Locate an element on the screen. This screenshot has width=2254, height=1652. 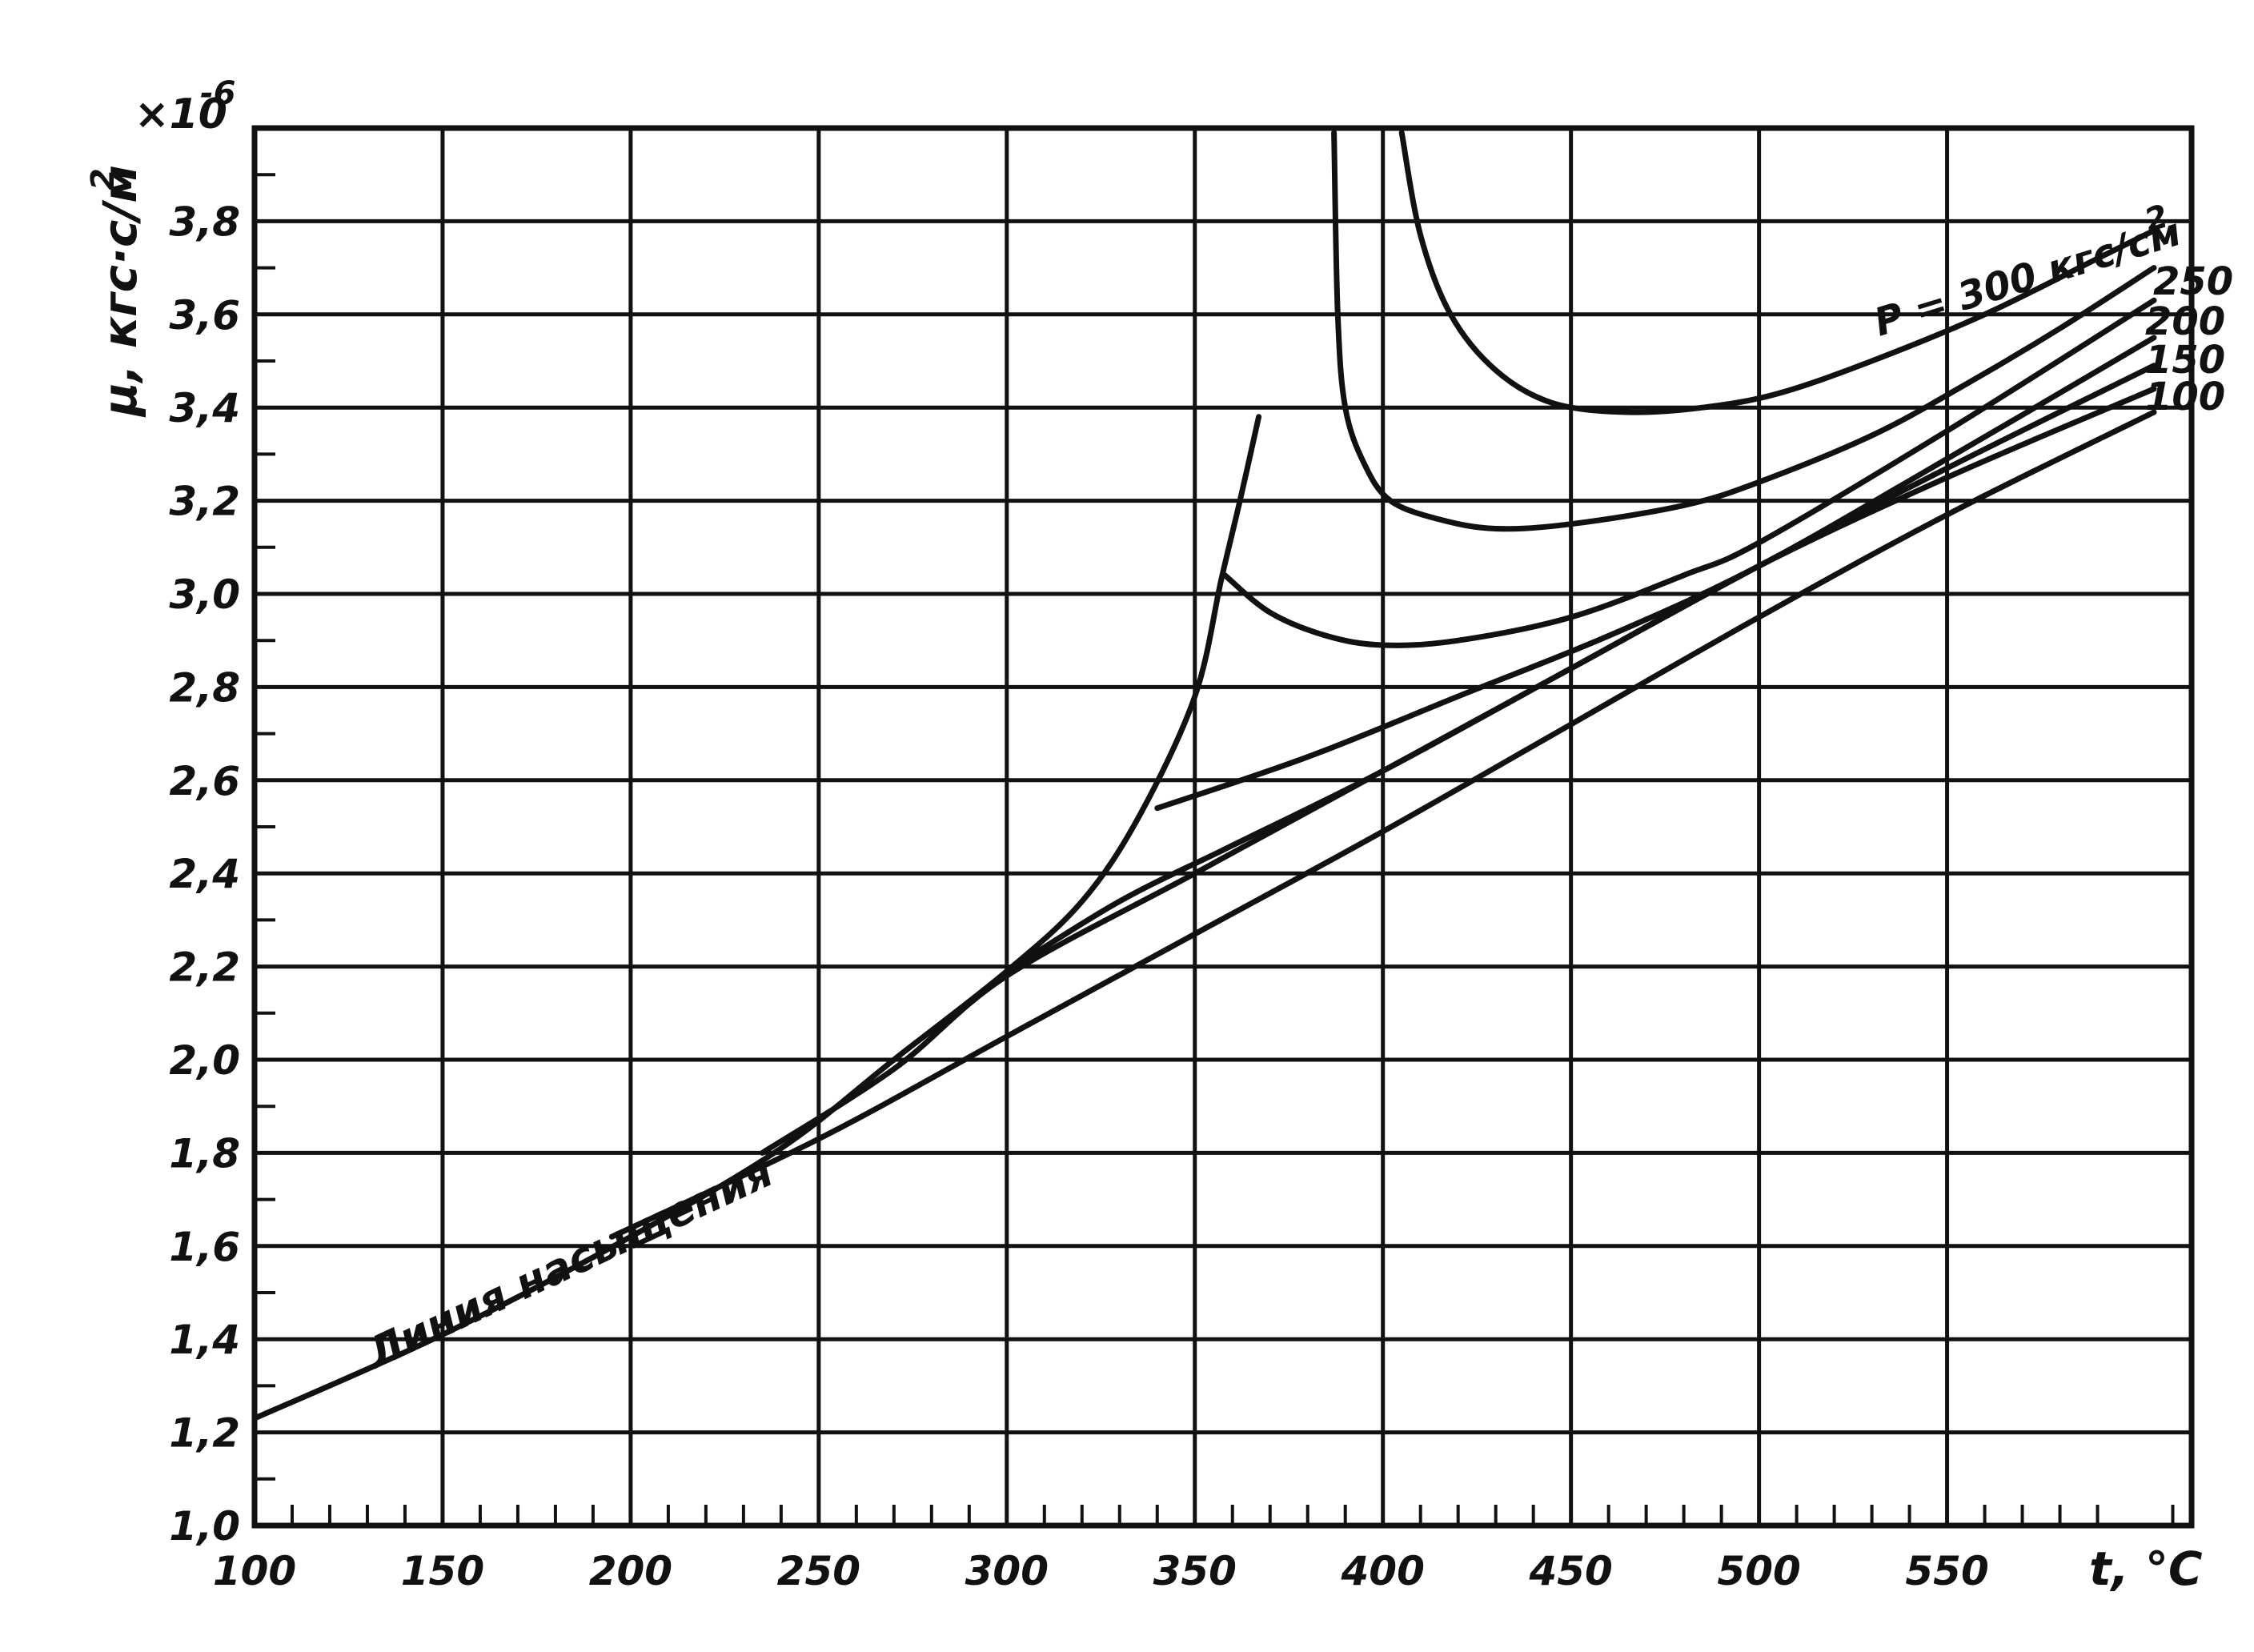
series-label-200: 200 is located at coordinates (2185, 321).